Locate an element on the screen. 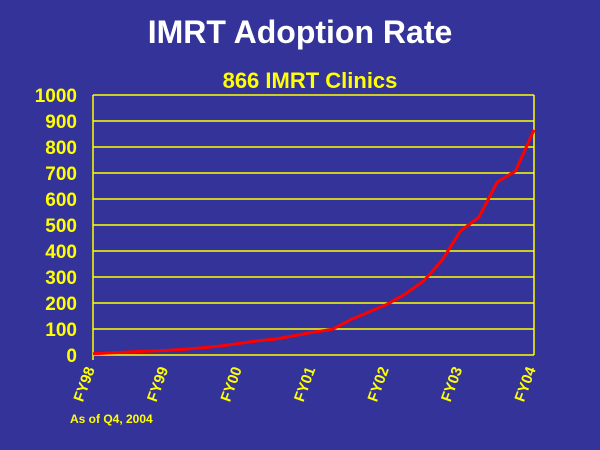  y-tick-label: 900 is located at coordinates (61, 122).